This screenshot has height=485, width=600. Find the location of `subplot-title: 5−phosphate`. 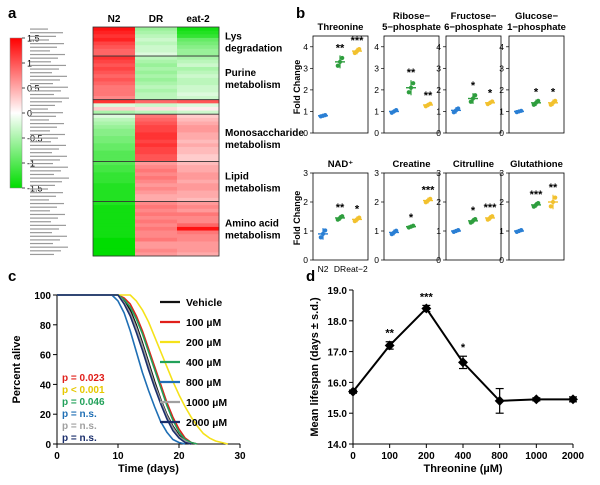

subplot-title: 5−phosphate is located at coordinates (411, 27).